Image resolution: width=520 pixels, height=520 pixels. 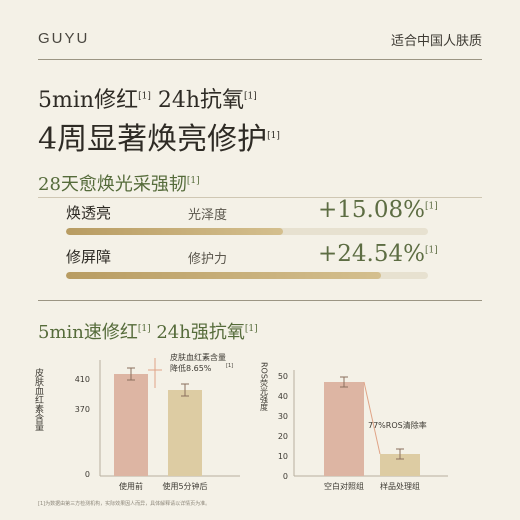 What do you see at coordinates (124, 504) in the screenshot?
I see `footnote: [1]为数据由第三方检测机构，实际效果因人而异，具体解释请以详情页为准。` at bounding box center [124, 504].